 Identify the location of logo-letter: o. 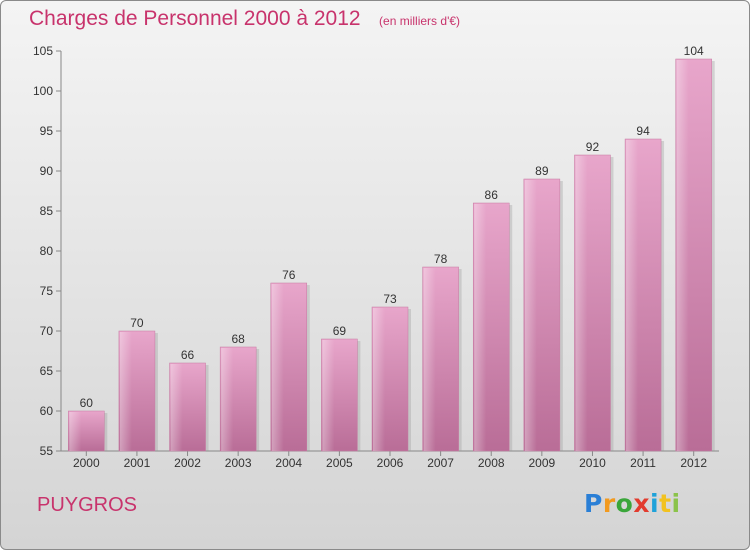
(624, 503).